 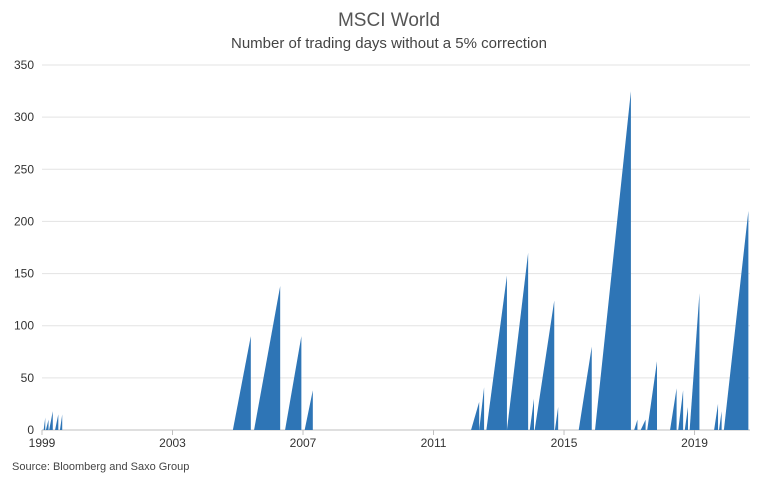 What do you see at coordinates (303, 443) in the screenshot?
I see `x-tick-label: 2007` at bounding box center [303, 443].